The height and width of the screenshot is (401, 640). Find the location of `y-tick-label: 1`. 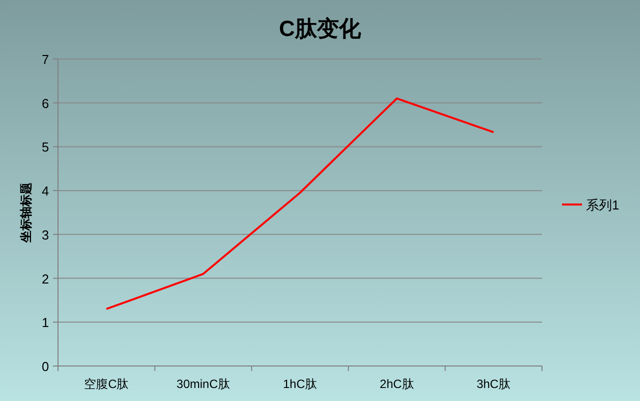

y-tick-label: 1 is located at coordinates (45, 322).